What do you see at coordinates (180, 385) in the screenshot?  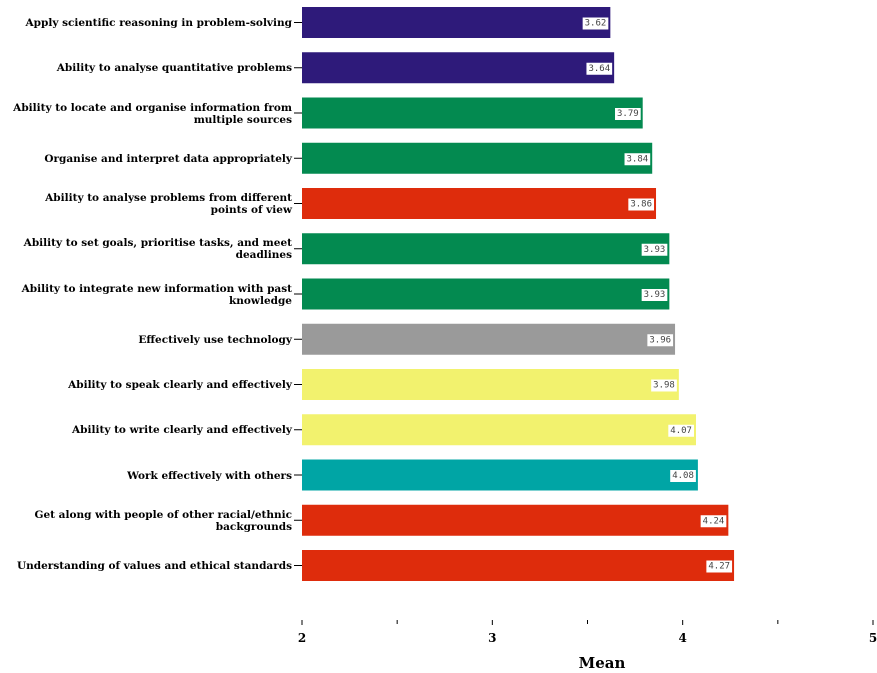 I see `y-tick-label: Ability to speak clearly and effectively` at bounding box center [180, 385].